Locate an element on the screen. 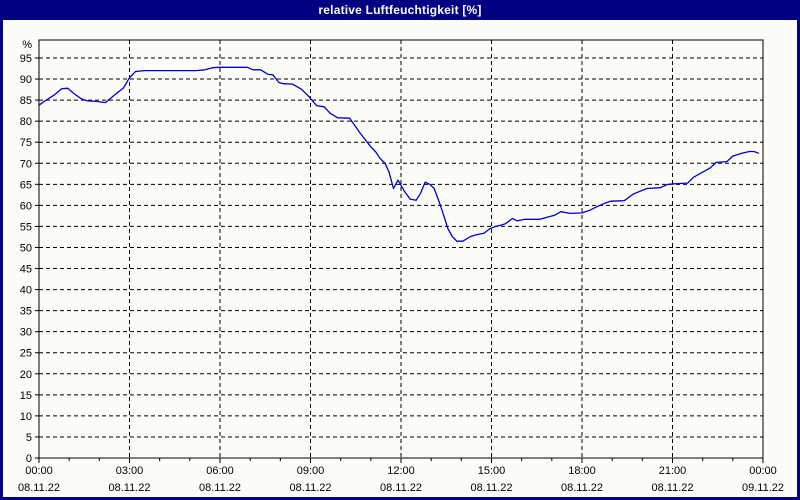  x-tick-time-label: 06:00 is located at coordinates (220, 471).